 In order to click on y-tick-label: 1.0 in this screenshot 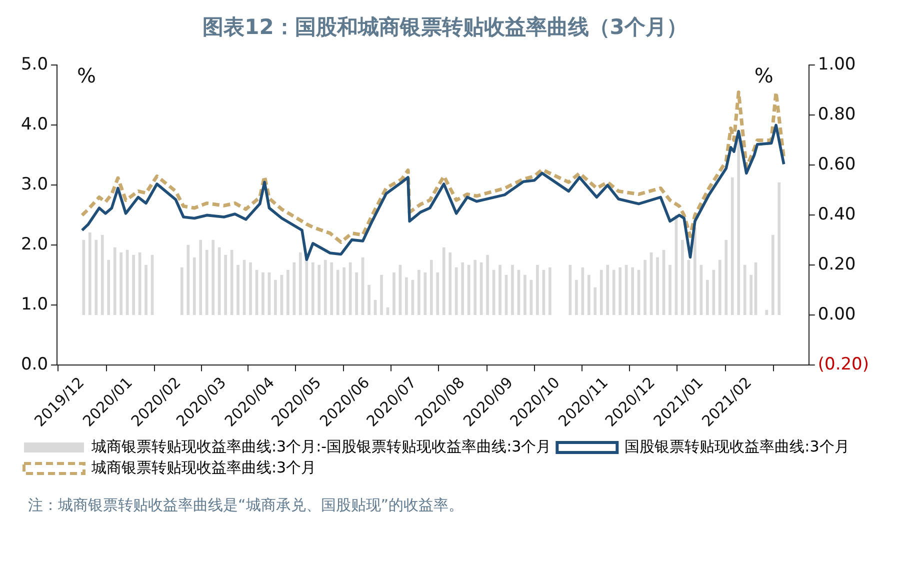, I will do `click(34, 304)`.